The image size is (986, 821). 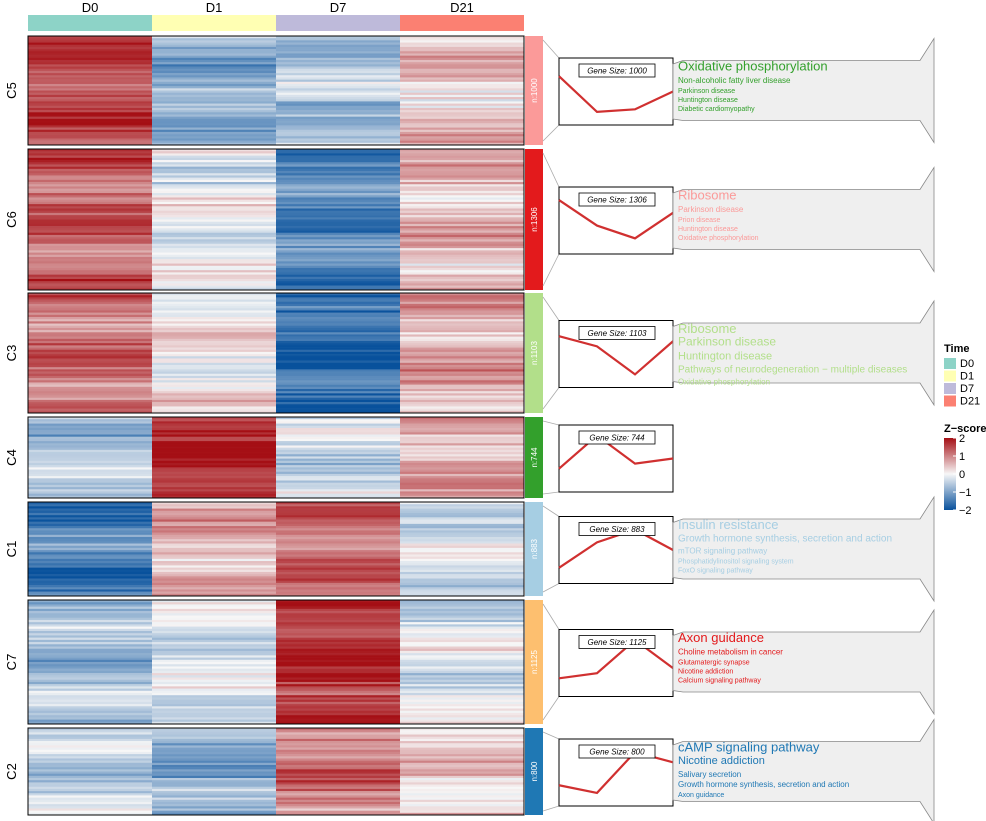 What do you see at coordinates (11, 457) in the screenshot?
I see `cluster-label: C4` at bounding box center [11, 457].